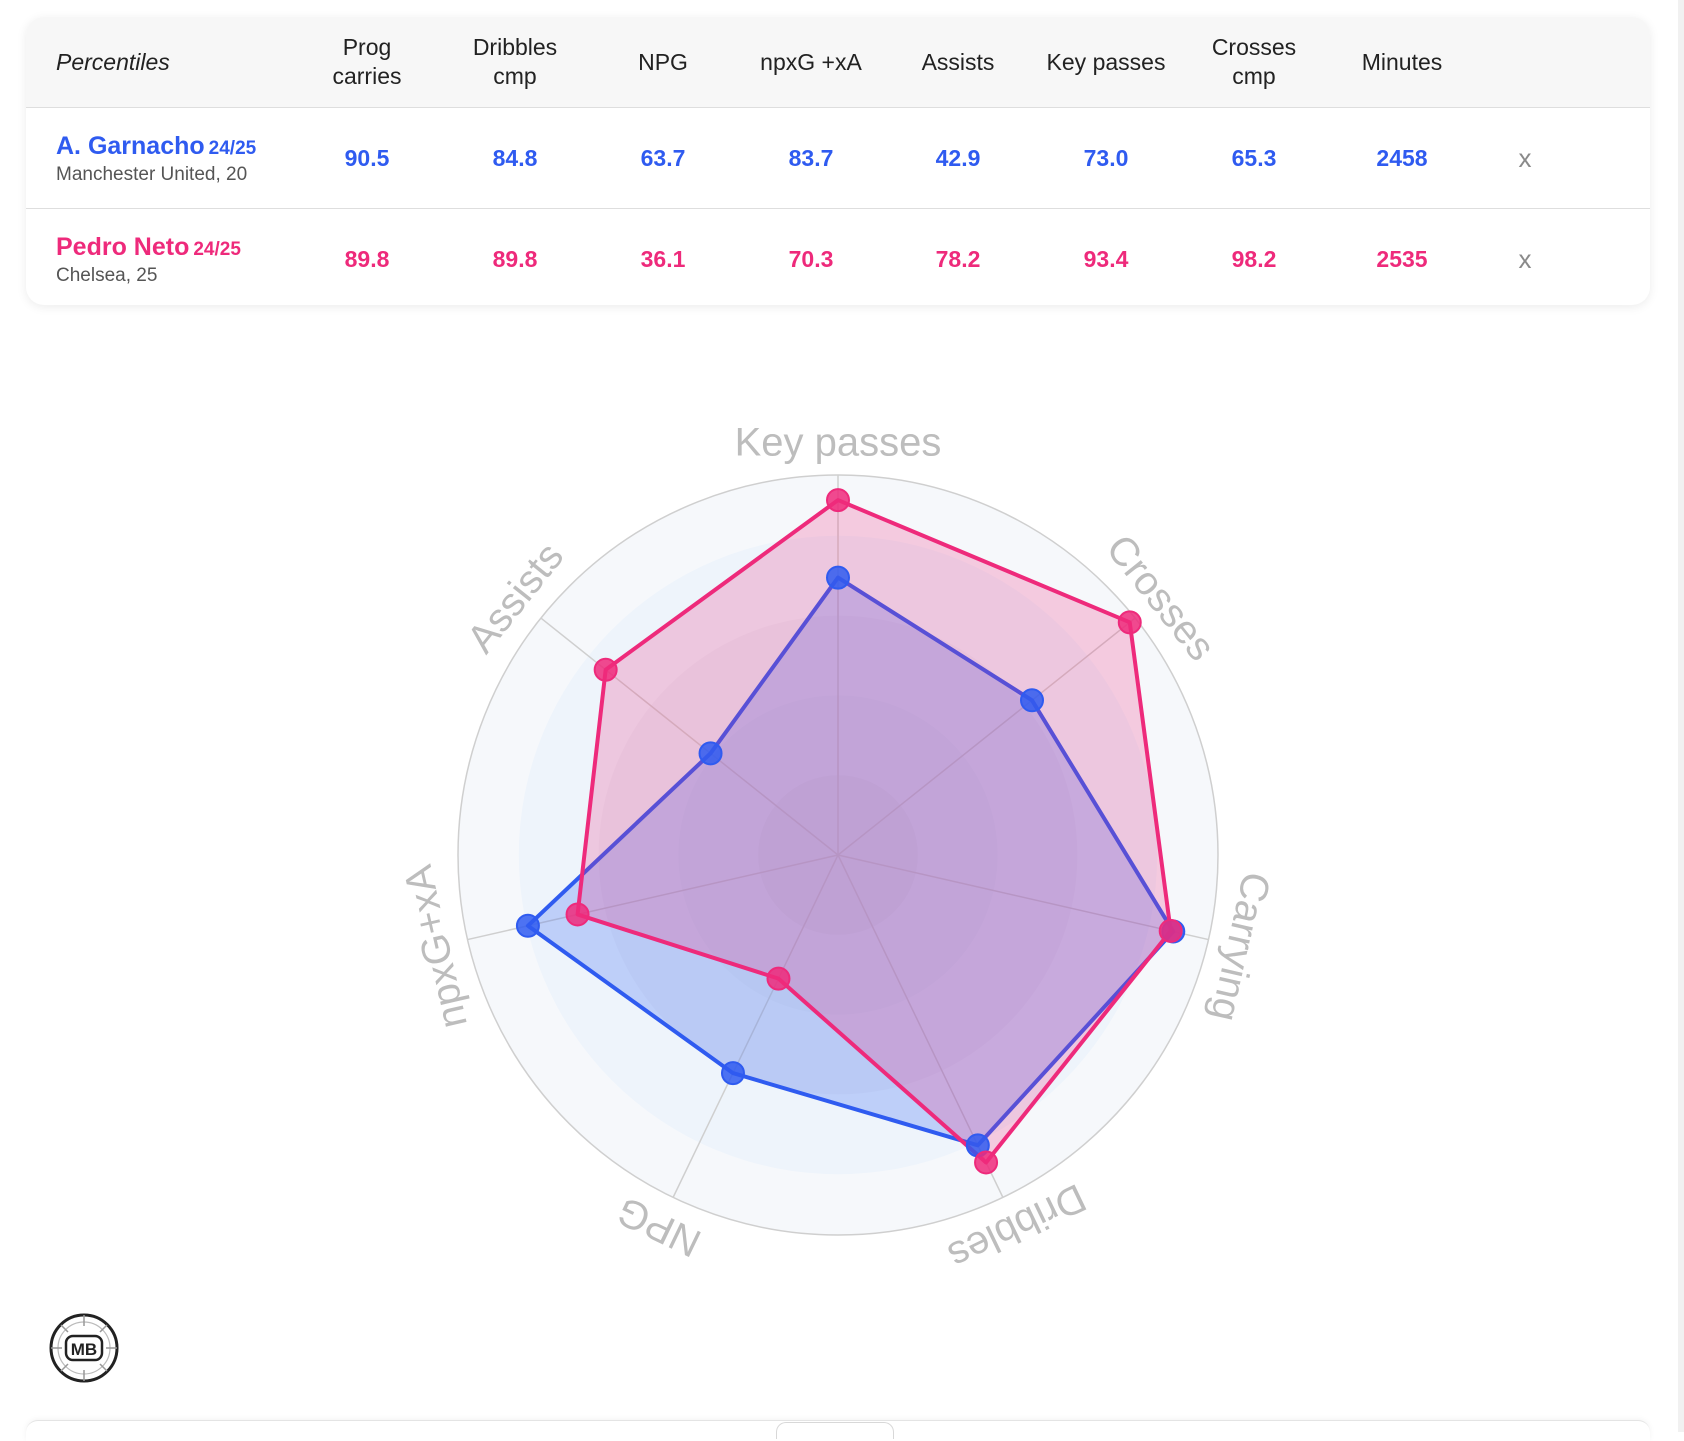  Describe the element at coordinates (1106, 157) in the screenshot. I see `value-key-passes: 73.0` at that location.